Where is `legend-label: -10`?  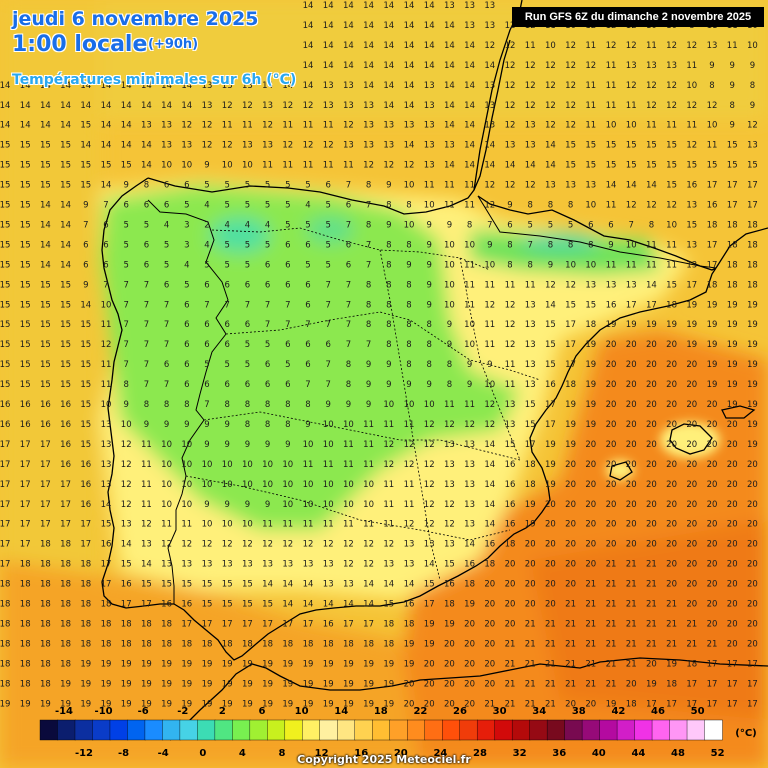 legend-label: -10 is located at coordinates (104, 711).